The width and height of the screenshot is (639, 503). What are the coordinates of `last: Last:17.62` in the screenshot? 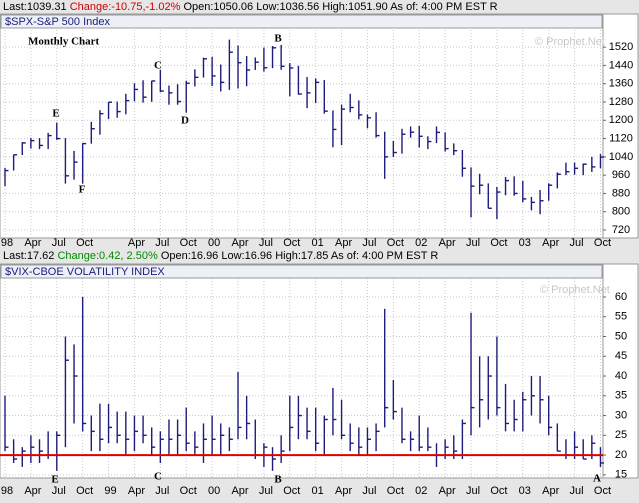 It's located at (28, 256).